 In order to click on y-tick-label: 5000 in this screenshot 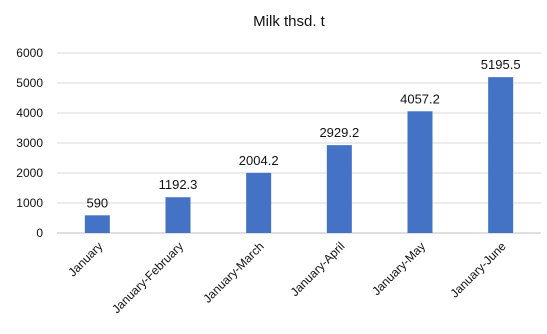, I will do `click(29, 83)`.